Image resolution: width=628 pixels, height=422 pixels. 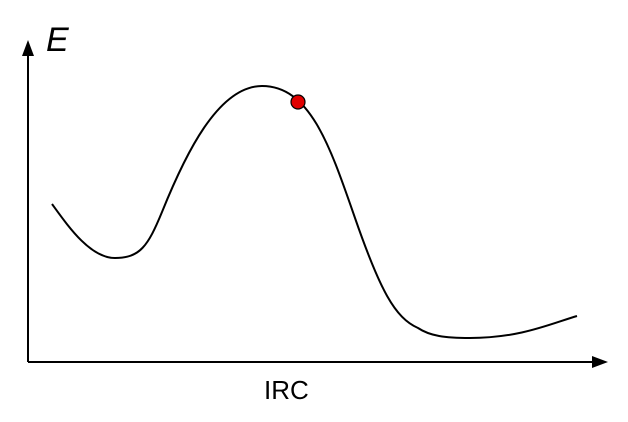 What do you see at coordinates (28, 48) in the screenshot?
I see `y-axis-arrowhead` at bounding box center [28, 48].